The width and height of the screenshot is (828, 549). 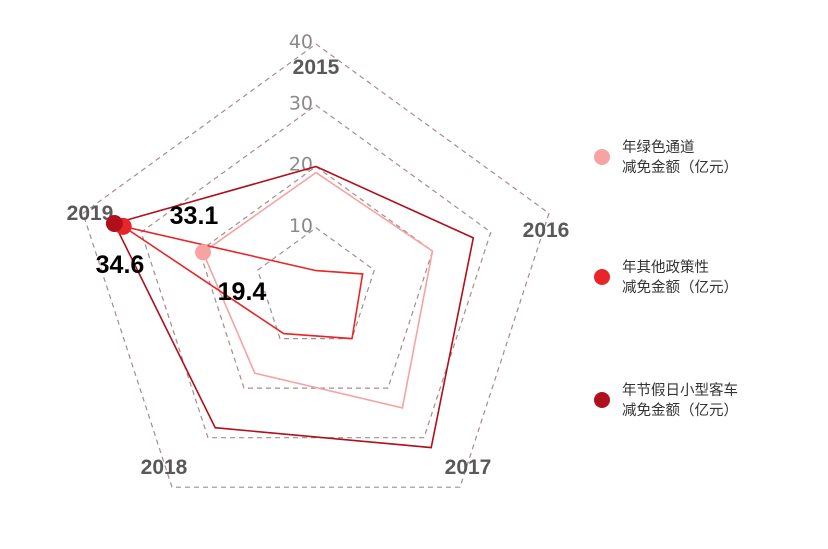 I want to click on legend-label: 年绿色通道 减免金额（亿元）, so click(x=680, y=158).